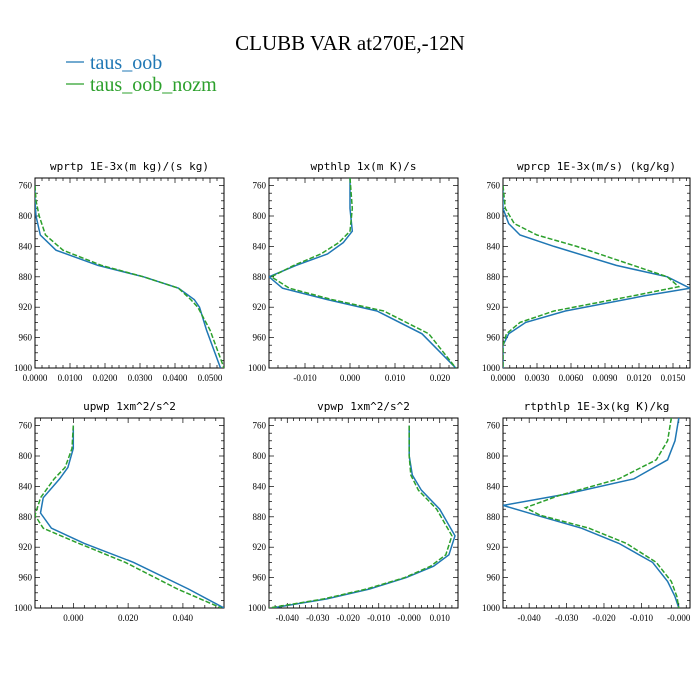 This screenshot has width=700, height=700. What do you see at coordinates (183, 618) in the screenshot?
I see `x-tick-label: 0.040` at bounding box center [183, 618].